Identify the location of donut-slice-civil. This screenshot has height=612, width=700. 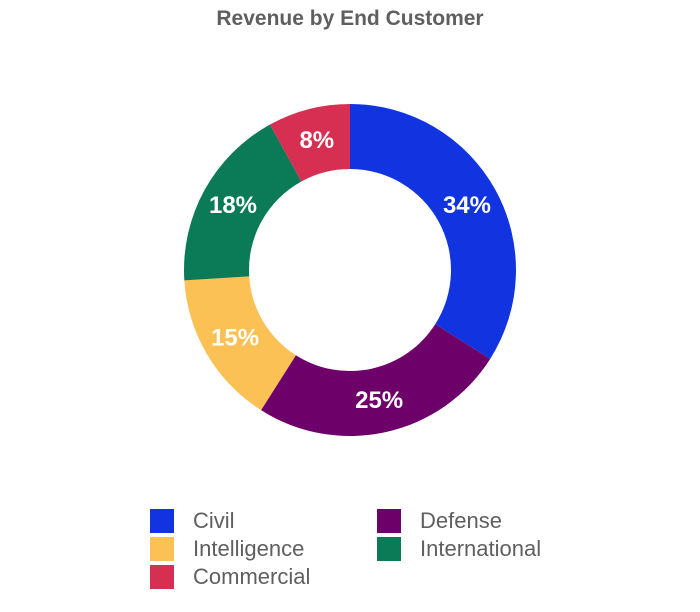
(433, 231).